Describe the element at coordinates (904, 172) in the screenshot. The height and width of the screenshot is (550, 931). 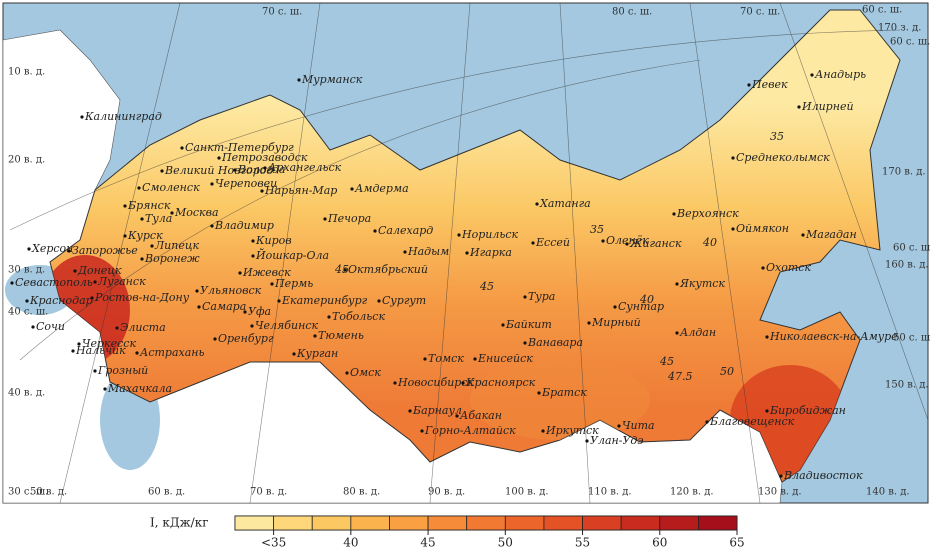
I see `graticule-label: 170 в. д.` at that location.